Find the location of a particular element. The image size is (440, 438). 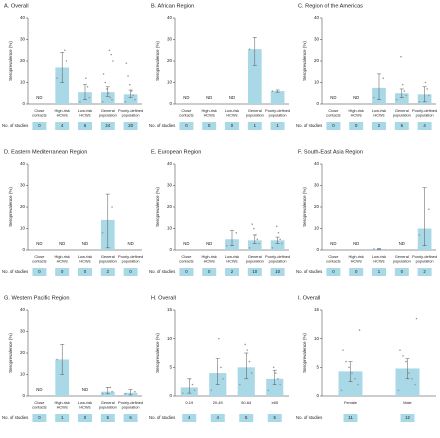

x-tick-label: 0-19 is located at coordinates (189, 402).